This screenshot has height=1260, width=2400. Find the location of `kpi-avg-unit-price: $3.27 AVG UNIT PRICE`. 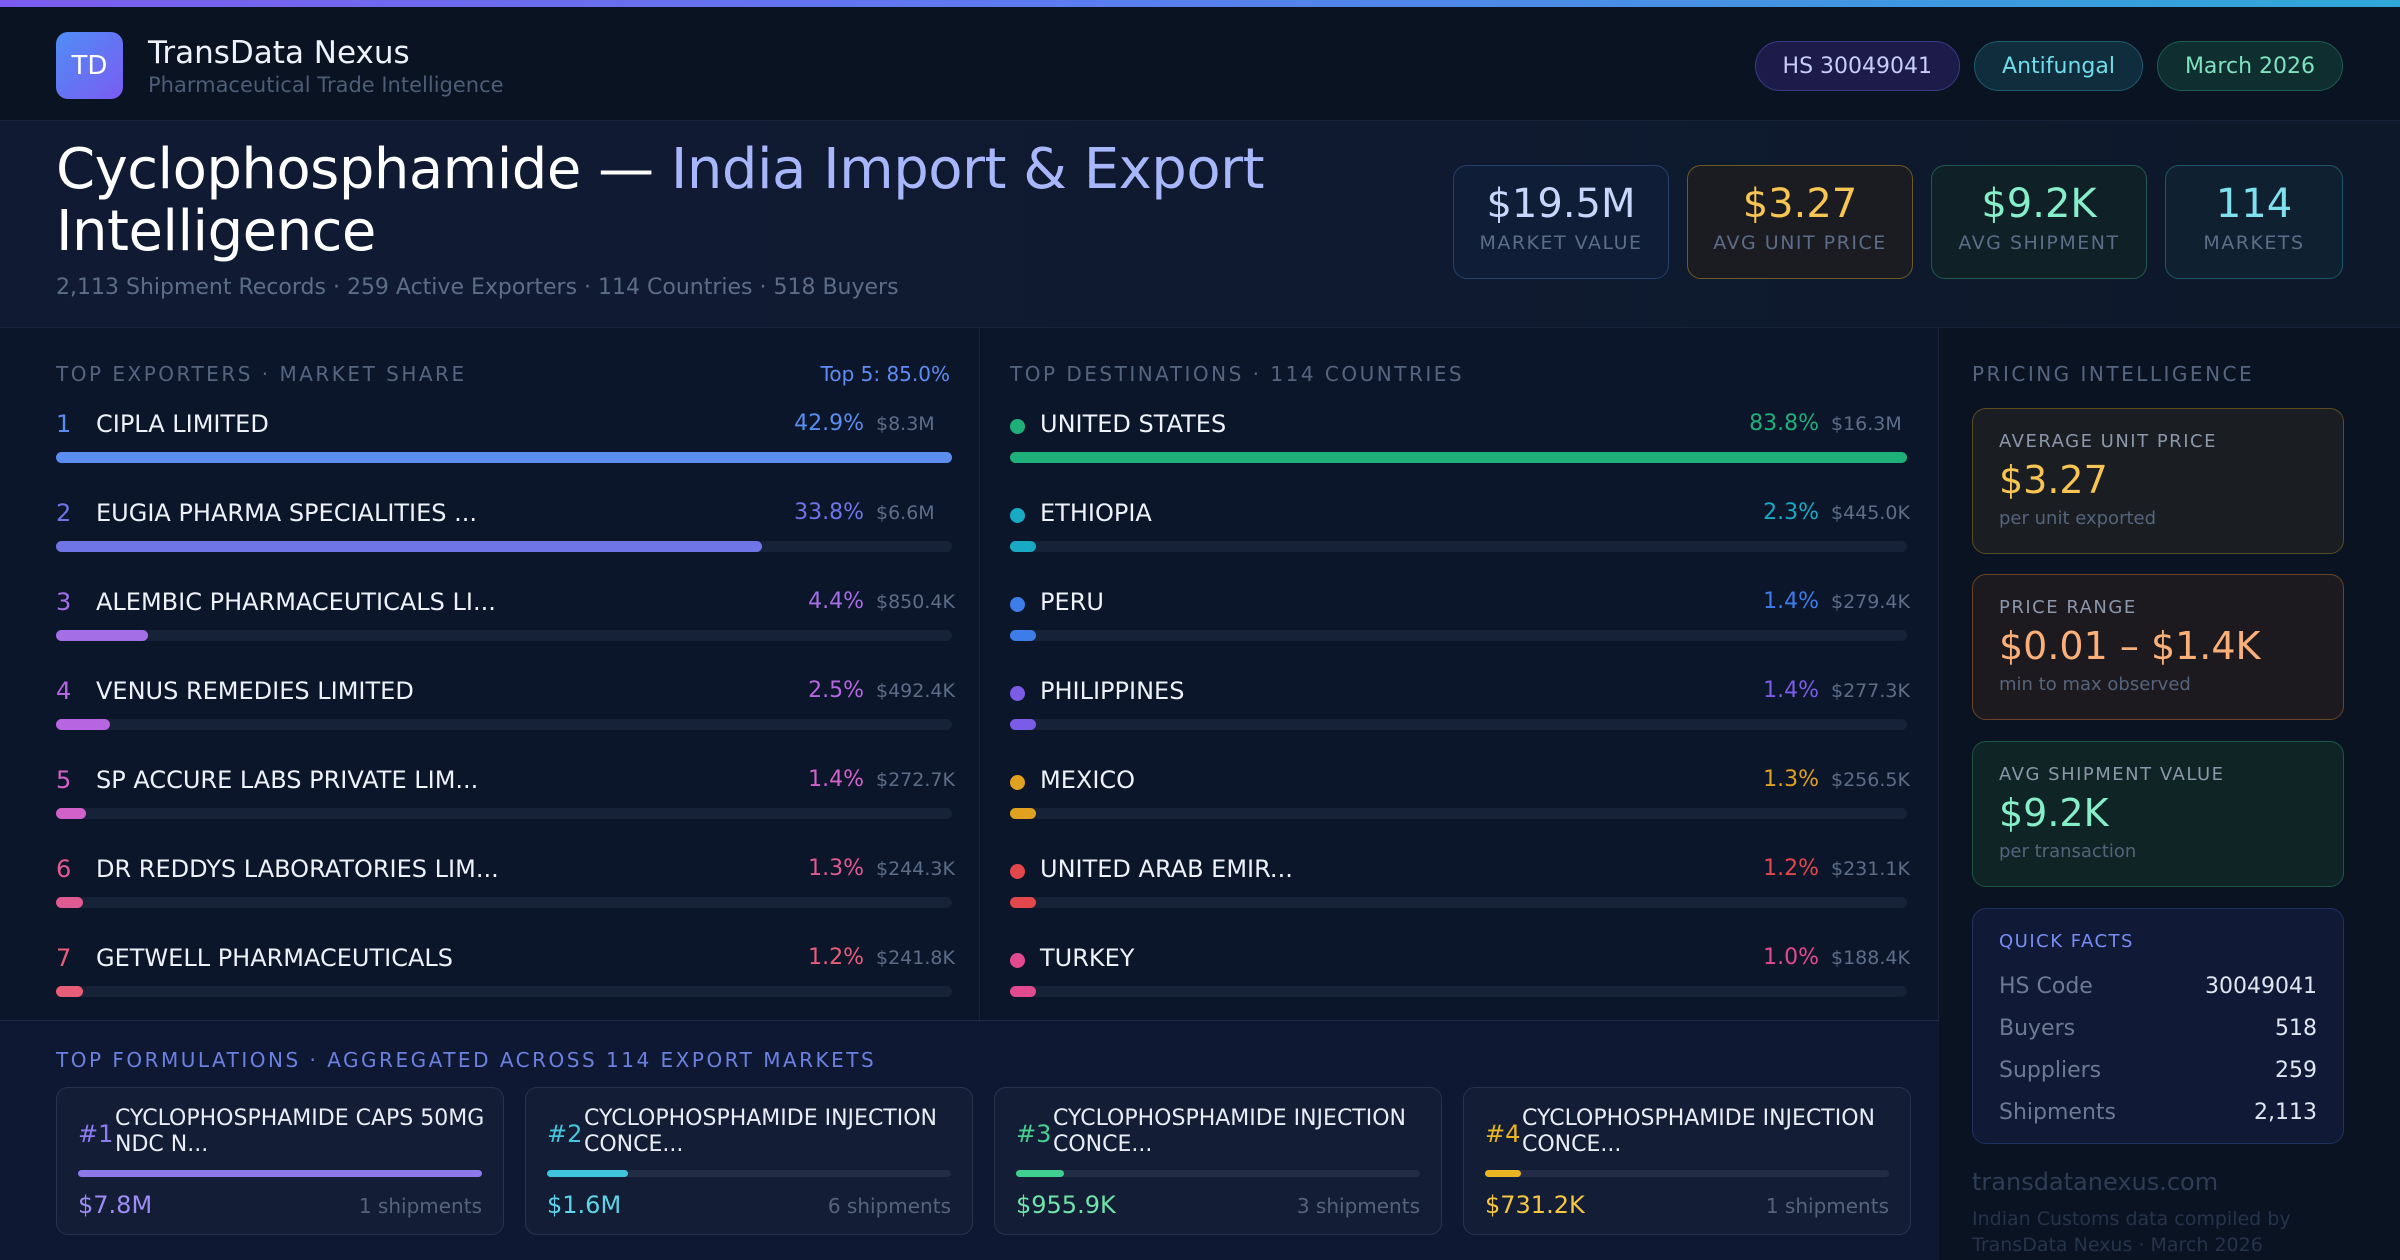

kpi-avg-unit-price: $3.27 AVG UNIT PRICE is located at coordinates (1800, 222).